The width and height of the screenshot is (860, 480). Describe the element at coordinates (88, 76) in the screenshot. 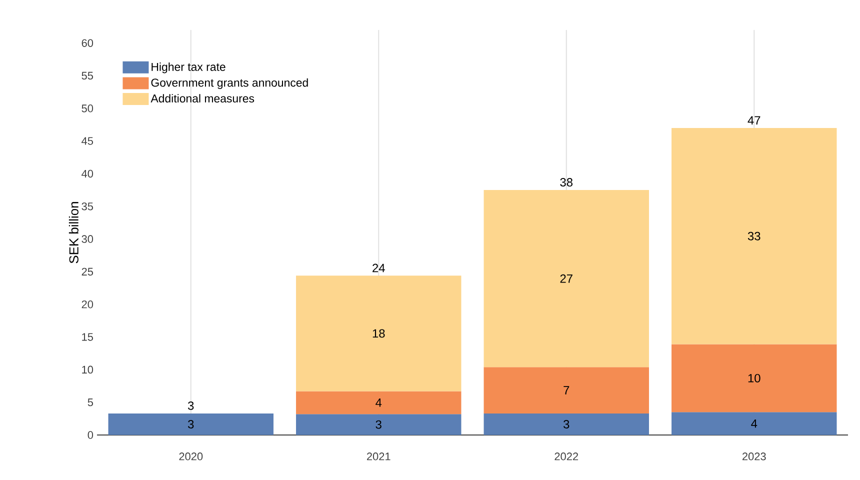

I see `y-tick-label: 55` at that location.